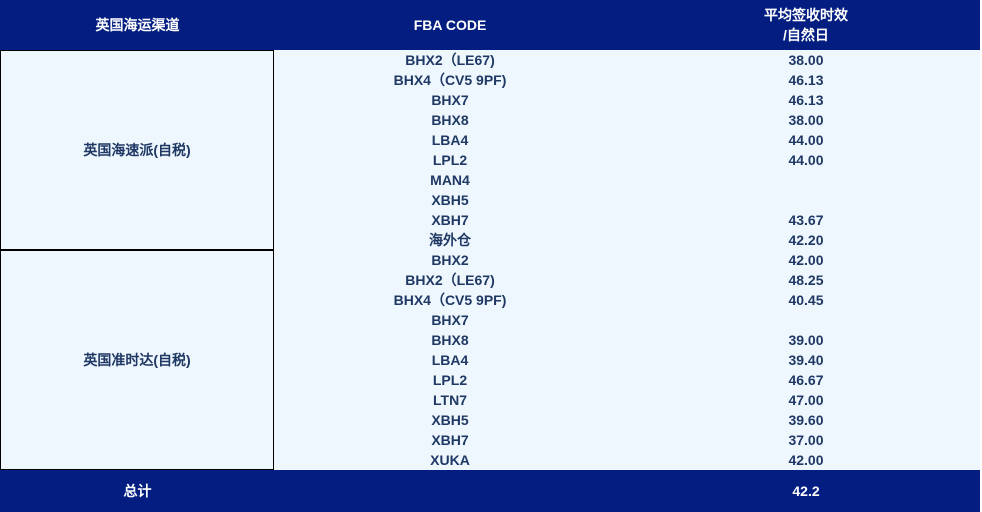 Image resolution: width=982 pixels, height=512 pixels. I want to click on table-row: BHX7, so click(627, 320).